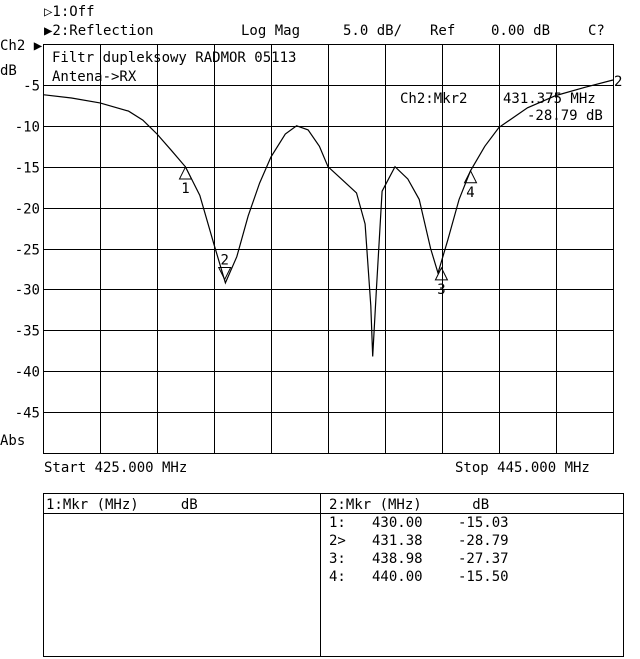  What do you see at coordinates (99, 31) in the screenshot?
I see `channel2-status: ▶2:Reflection` at bounding box center [99, 31].